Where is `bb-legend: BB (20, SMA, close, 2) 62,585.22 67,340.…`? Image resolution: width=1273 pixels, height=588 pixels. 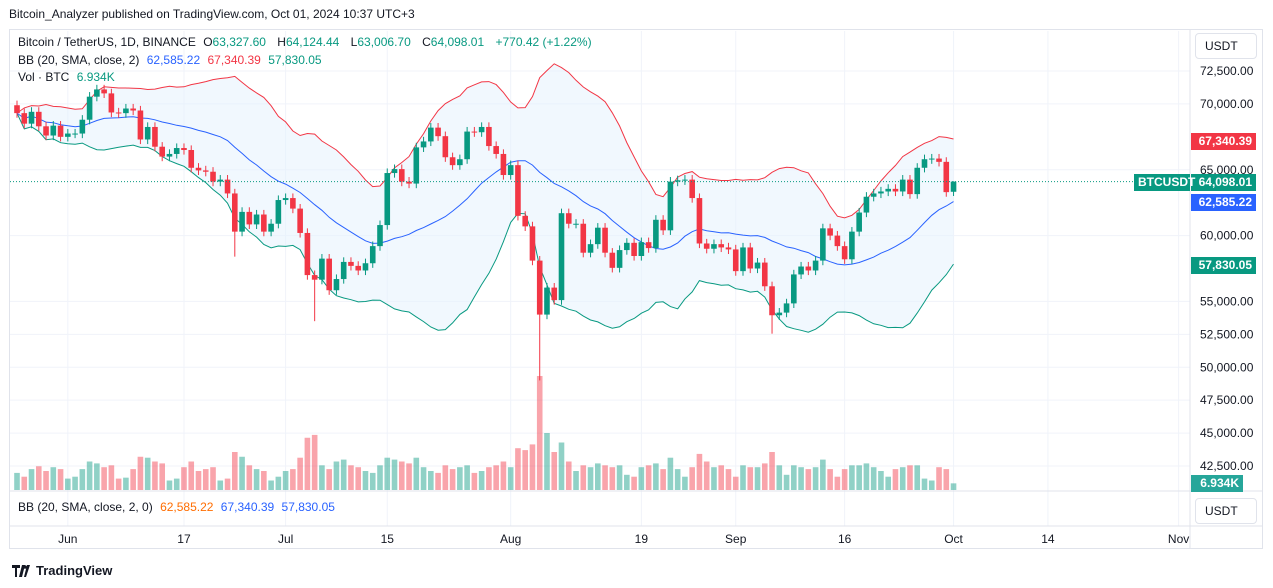 bb-legend: BB (20, SMA, close, 2) 62,585.22 67,340.… is located at coordinates (172, 60).